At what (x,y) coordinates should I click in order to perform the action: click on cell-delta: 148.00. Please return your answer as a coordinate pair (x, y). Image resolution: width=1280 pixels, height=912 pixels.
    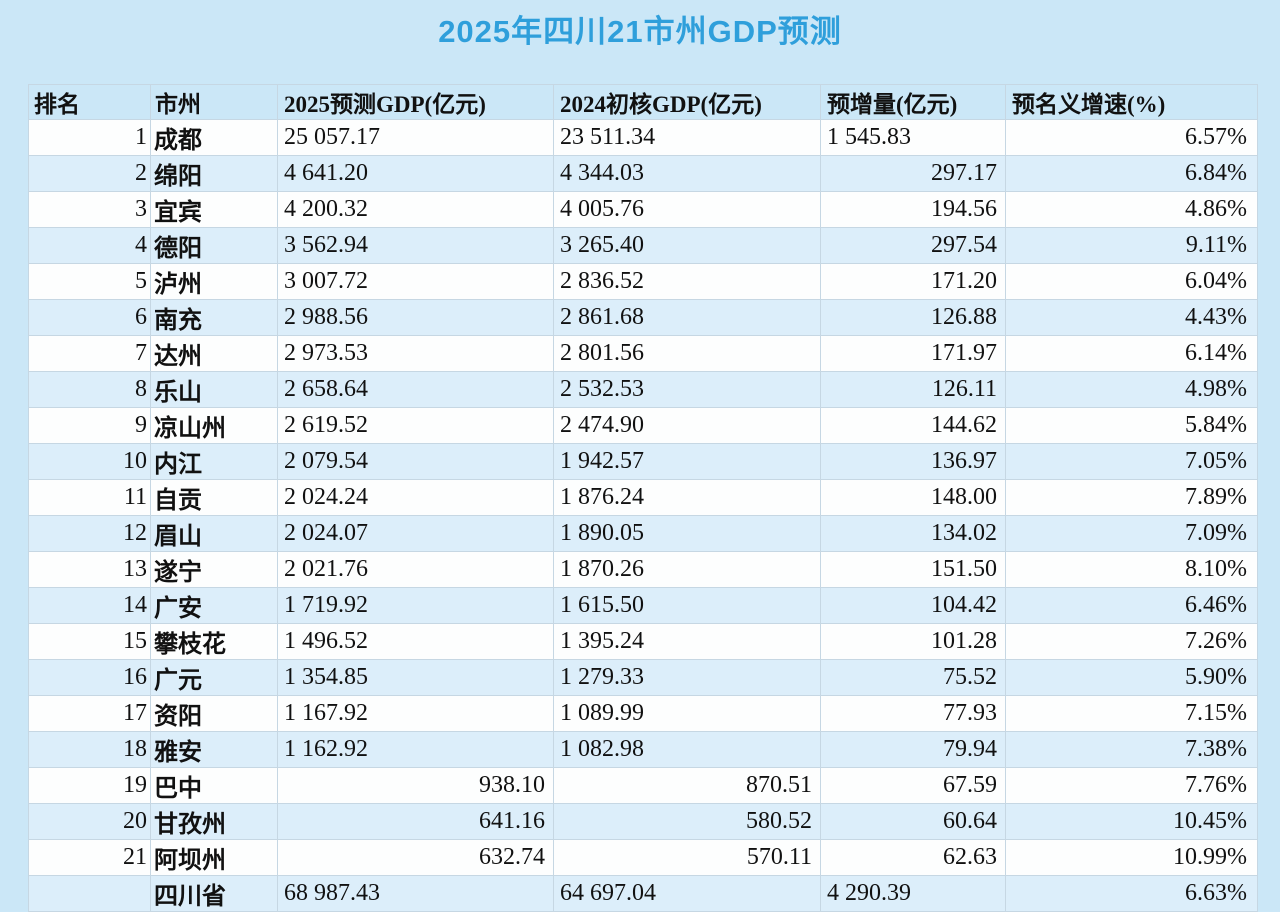
    Looking at the image, I should click on (913, 497).